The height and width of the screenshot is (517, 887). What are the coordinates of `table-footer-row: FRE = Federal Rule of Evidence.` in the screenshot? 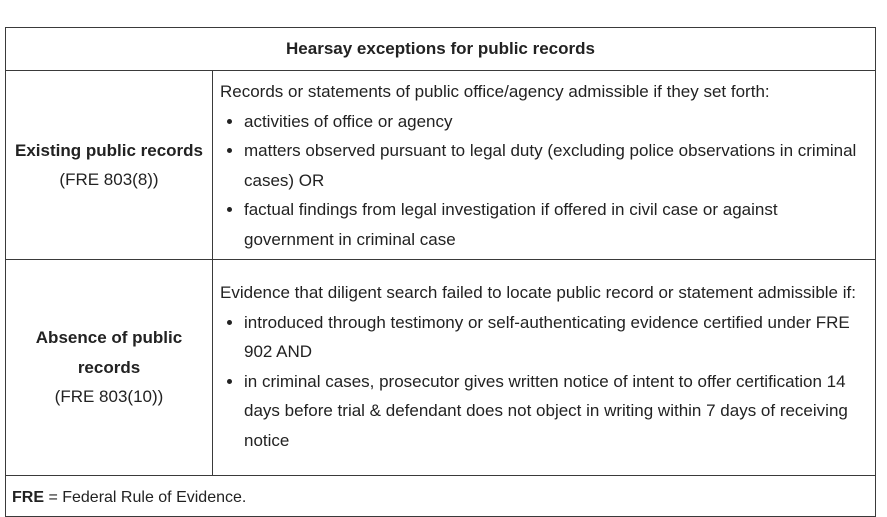 It's located at (440, 496).